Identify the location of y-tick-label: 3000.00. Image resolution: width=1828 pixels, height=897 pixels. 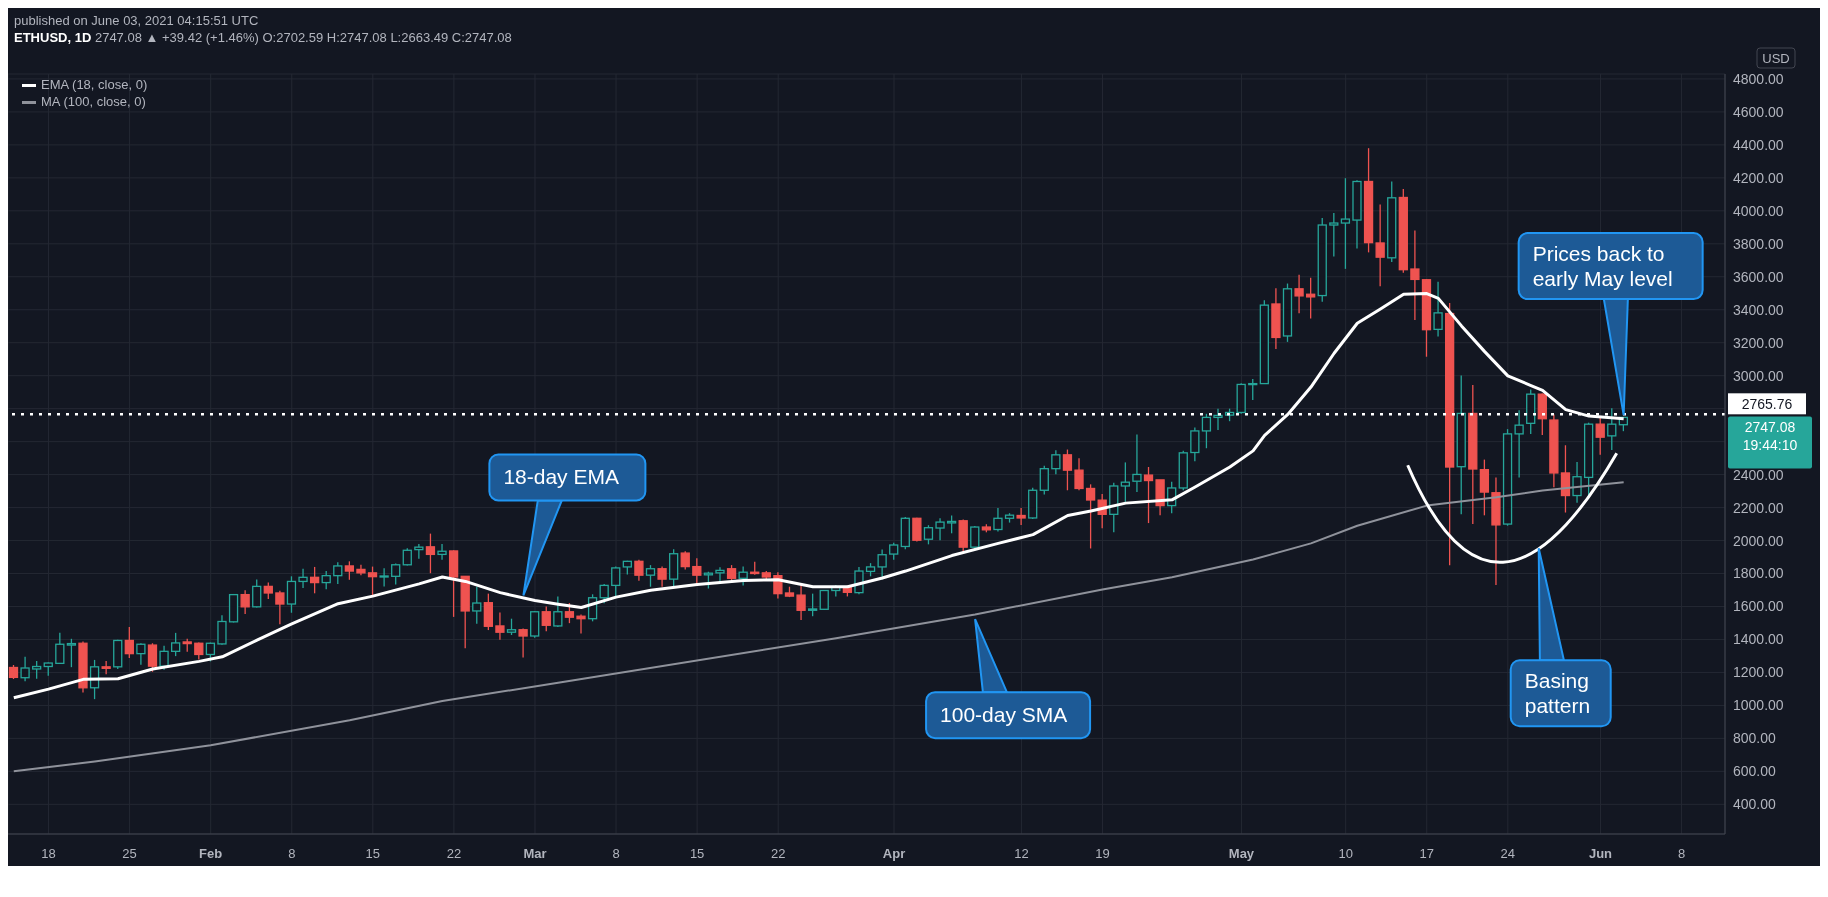
(1758, 375).